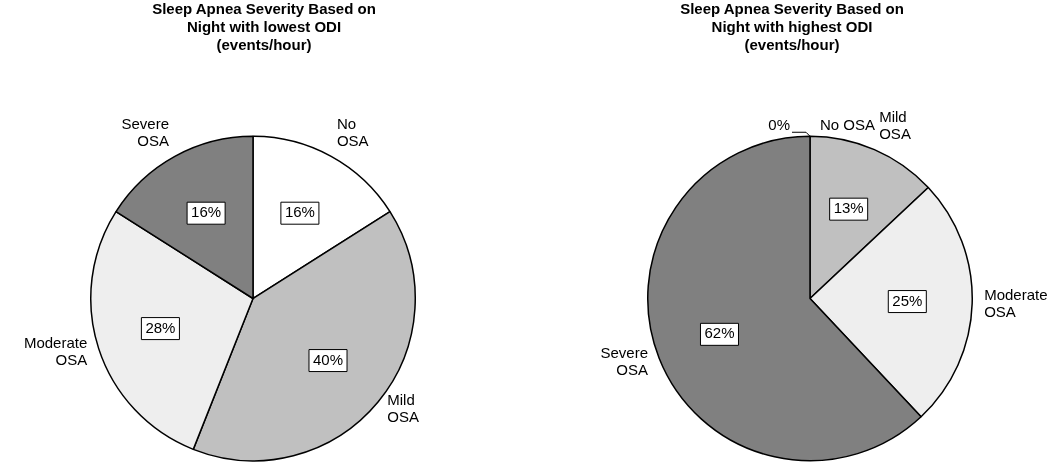  What do you see at coordinates (779, 125) in the screenshot?
I see `text: 0%` at bounding box center [779, 125].